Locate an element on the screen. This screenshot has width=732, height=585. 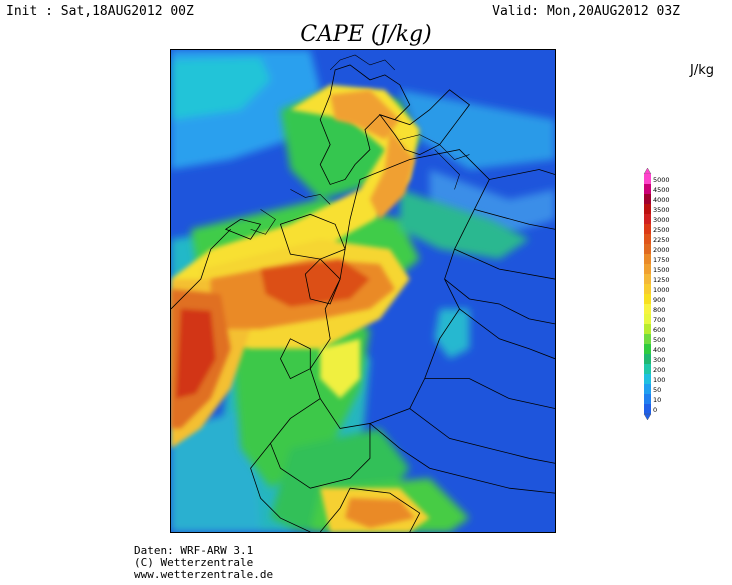
legend-label: 500 is located at coordinates (659, 340).